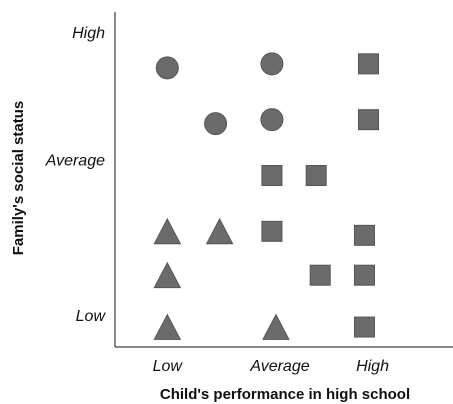 This screenshot has height=404, width=453. I want to click on y-axis-title: Family's social status, so click(18, 178).